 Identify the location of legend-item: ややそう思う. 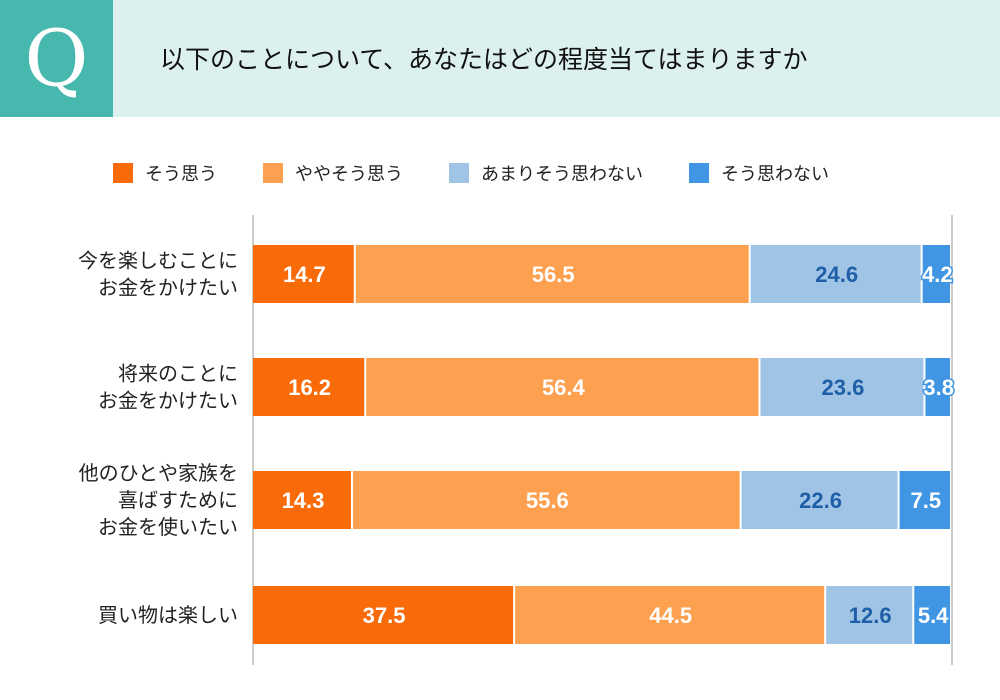
(333, 173).